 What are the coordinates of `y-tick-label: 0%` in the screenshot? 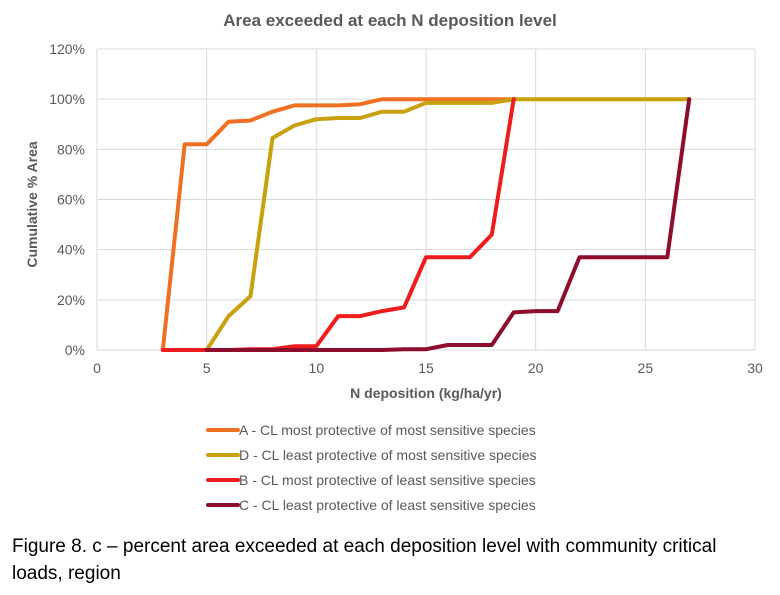 It's located at (75, 350).